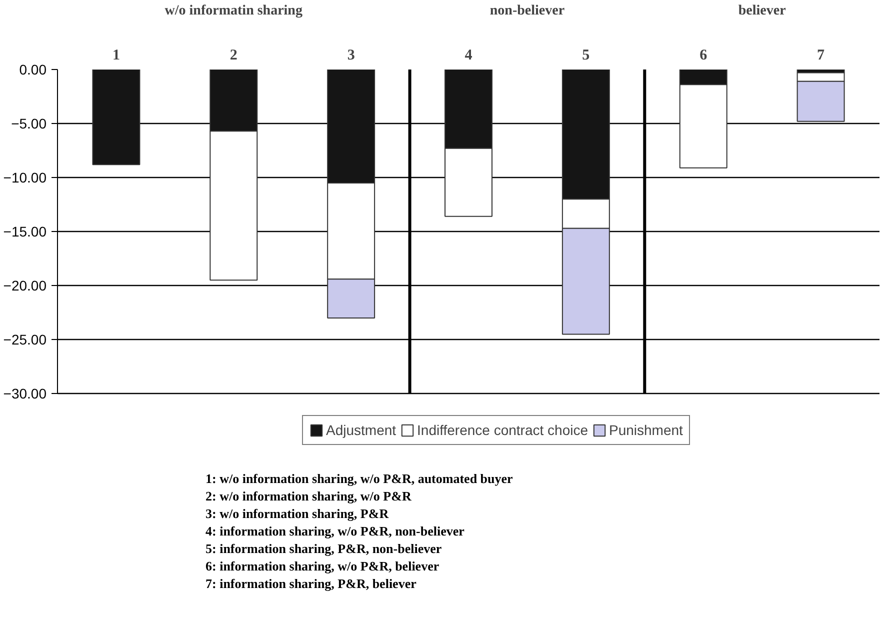  What do you see at coordinates (309, 496) in the screenshot?
I see `text: 2: w/o information sharing, w/o P&R` at bounding box center [309, 496].